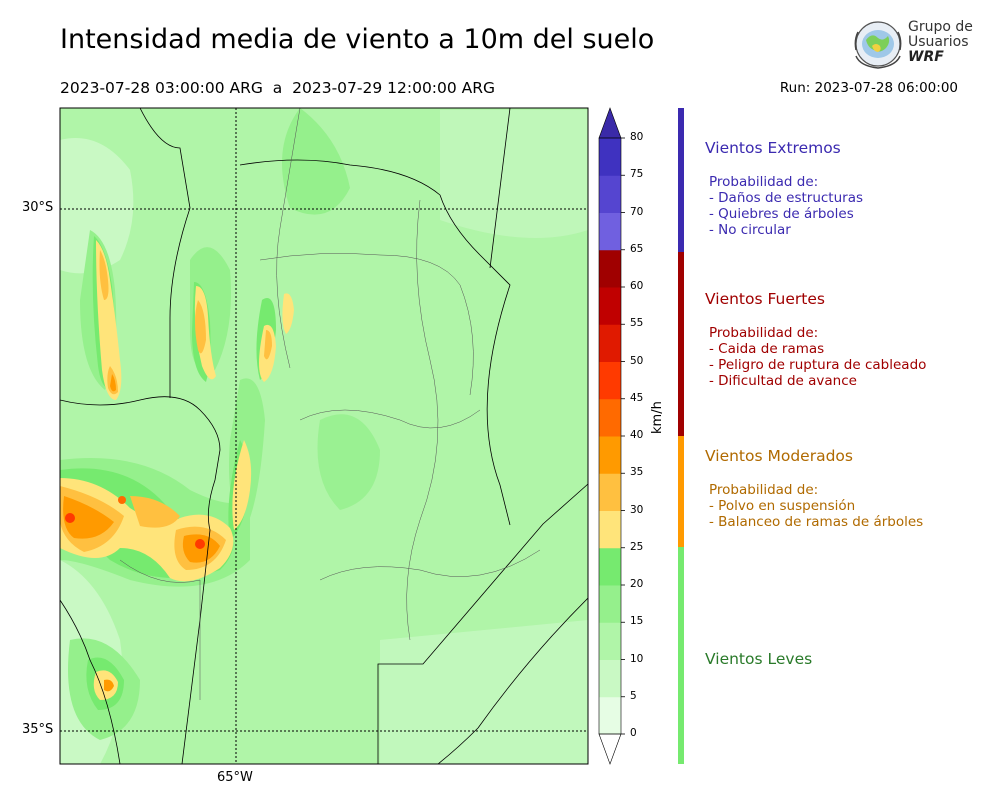 The image size is (1000, 800). Describe the element at coordinates (637, 360) in the screenshot. I see `colorbar-tick-label: 50` at that location.